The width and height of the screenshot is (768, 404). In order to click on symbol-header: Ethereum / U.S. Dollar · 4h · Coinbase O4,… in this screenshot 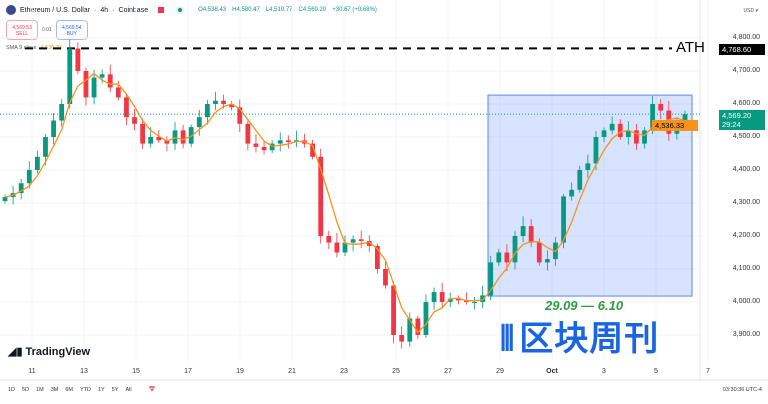, I will do `click(191, 10)`.